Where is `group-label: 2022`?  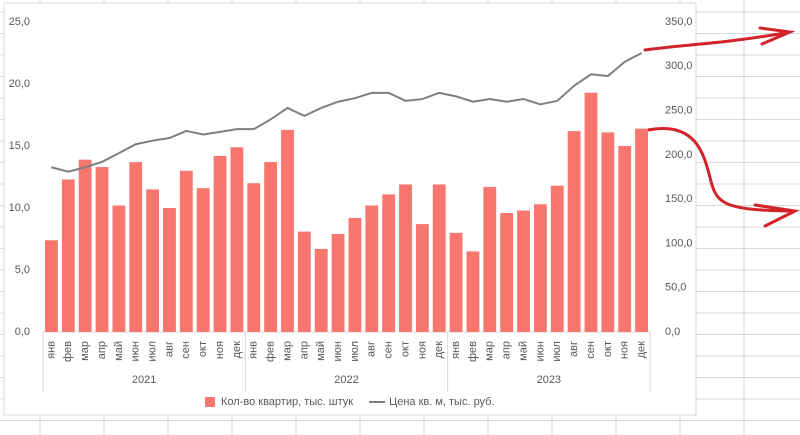
group-label: 2022 is located at coordinates (346, 380).